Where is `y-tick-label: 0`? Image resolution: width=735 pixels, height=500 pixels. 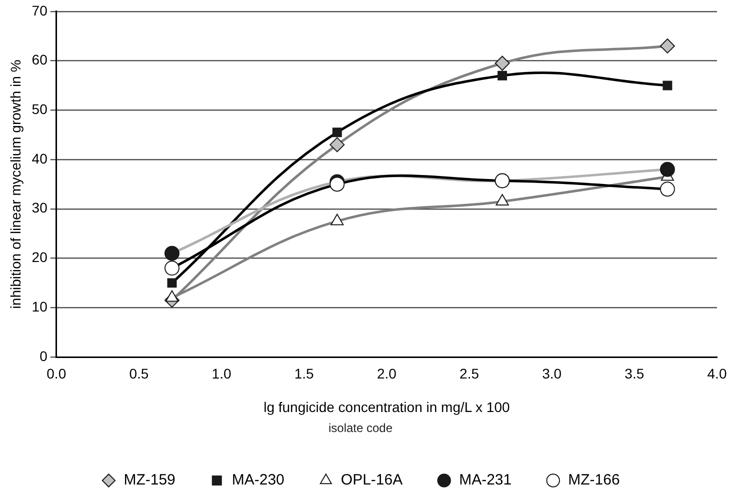 y-tick-label: 0 is located at coordinates (44, 356).